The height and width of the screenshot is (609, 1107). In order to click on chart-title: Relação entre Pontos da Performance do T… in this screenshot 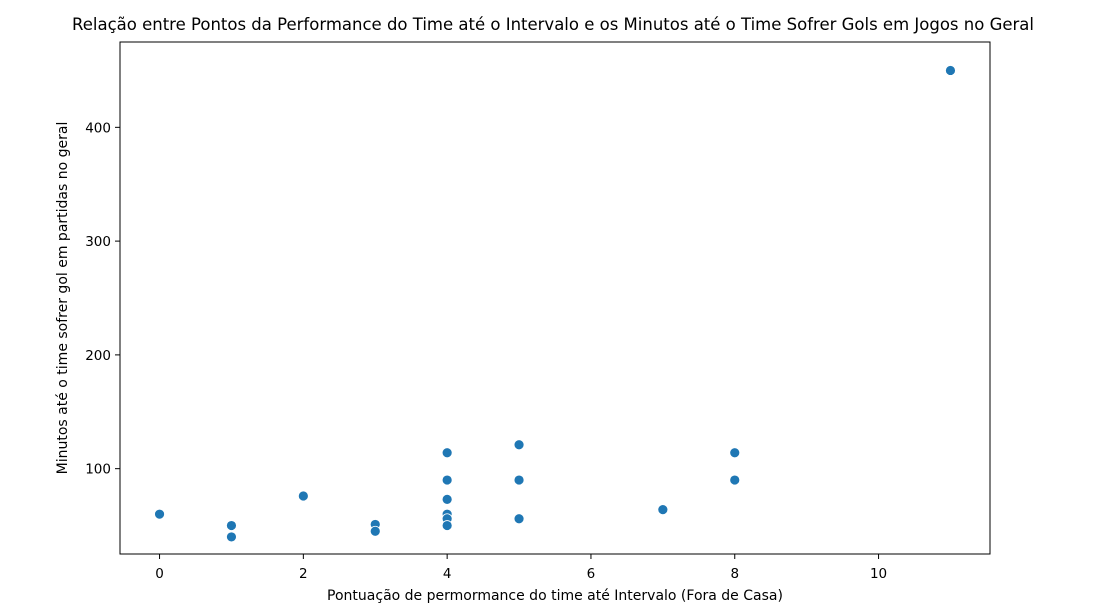, I will do `click(553, 24)`.